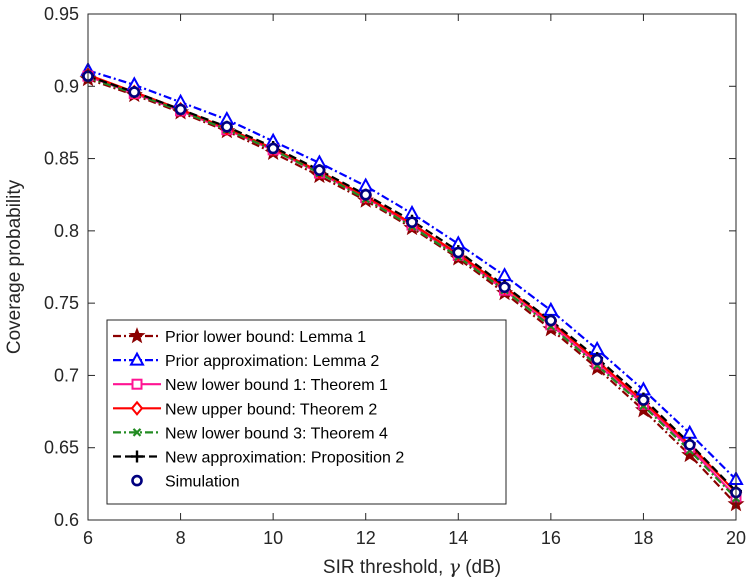 The height and width of the screenshot is (585, 747). What do you see at coordinates (66, 375) in the screenshot?
I see `y-tick-label: 0.7` at bounding box center [66, 375].